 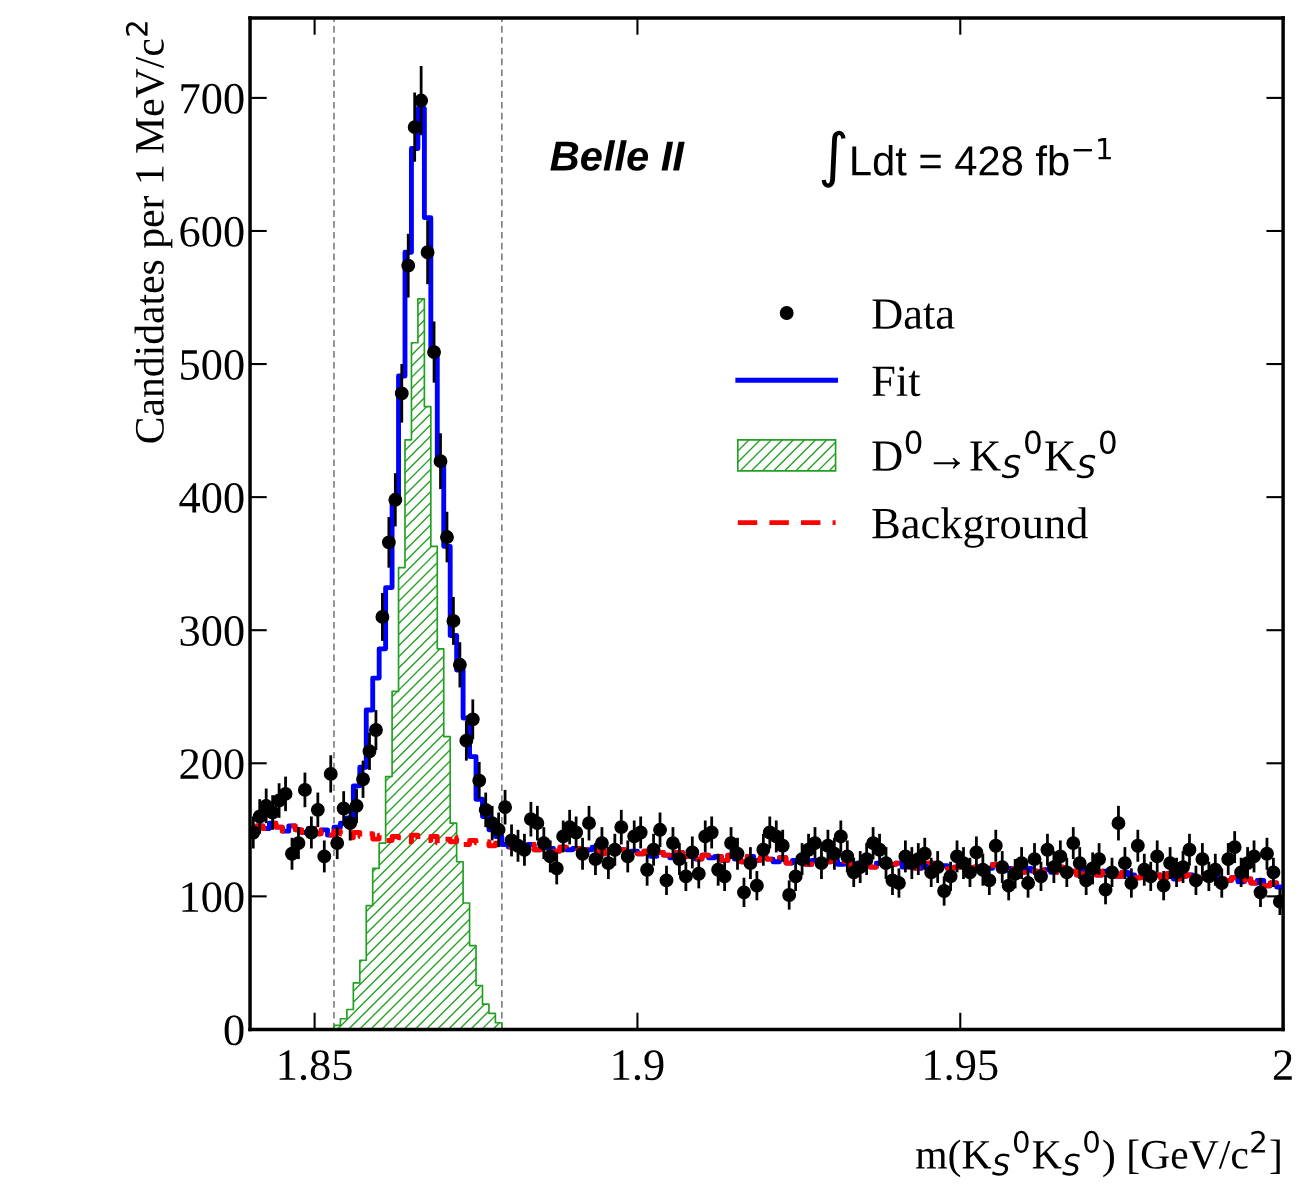 I want to click on y-tick-label: 100, so click(x=213, y=897).